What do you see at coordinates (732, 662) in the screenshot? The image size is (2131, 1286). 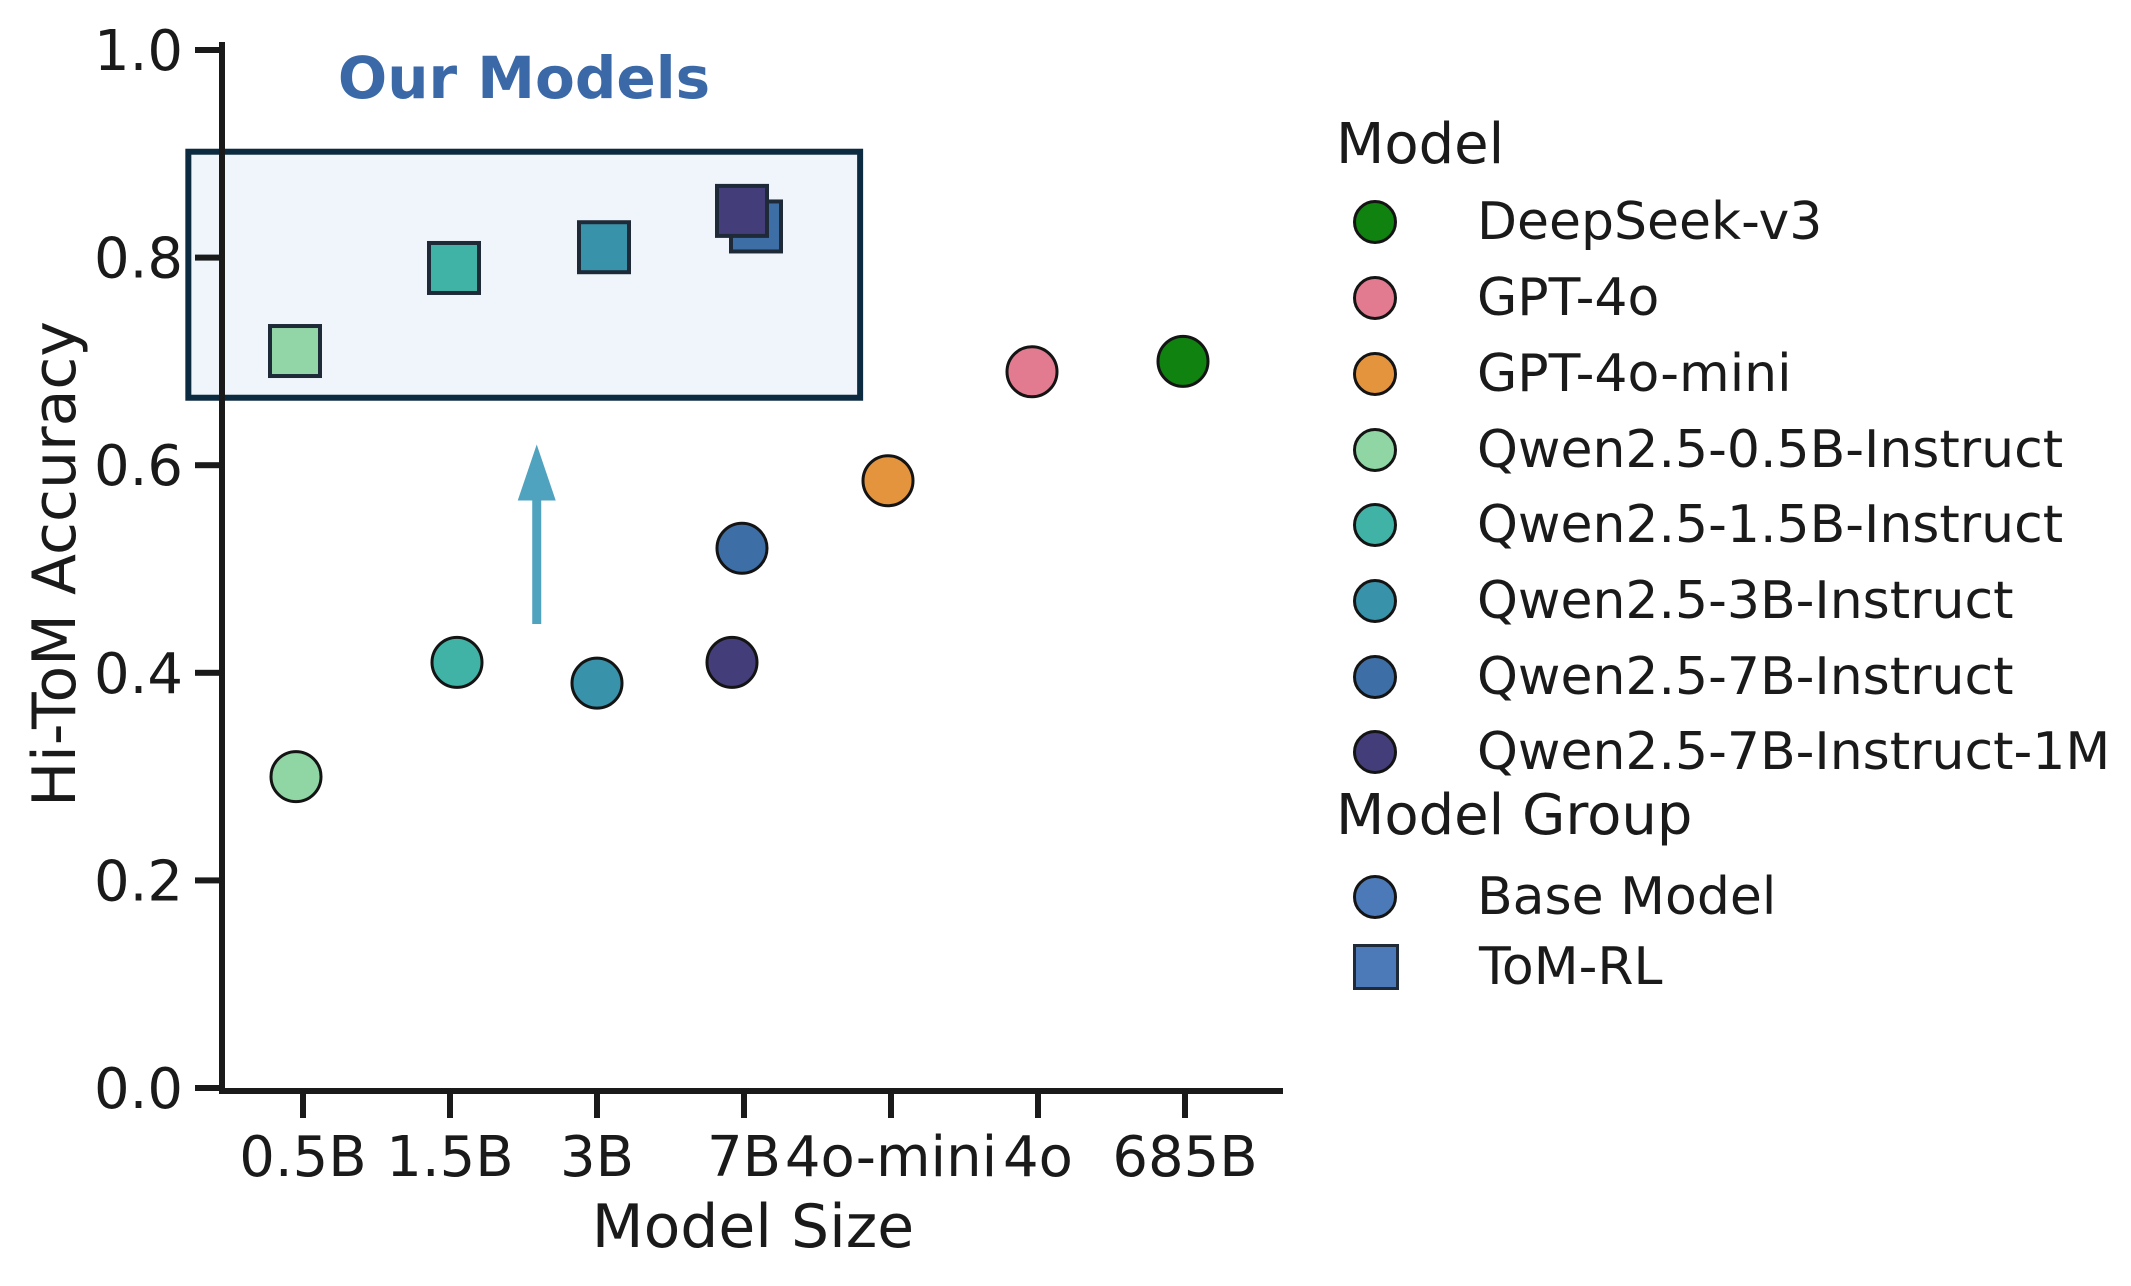 I see `point-Qwen2.5-7B-Instruct-1M-base` at bounding box center [732, 662].